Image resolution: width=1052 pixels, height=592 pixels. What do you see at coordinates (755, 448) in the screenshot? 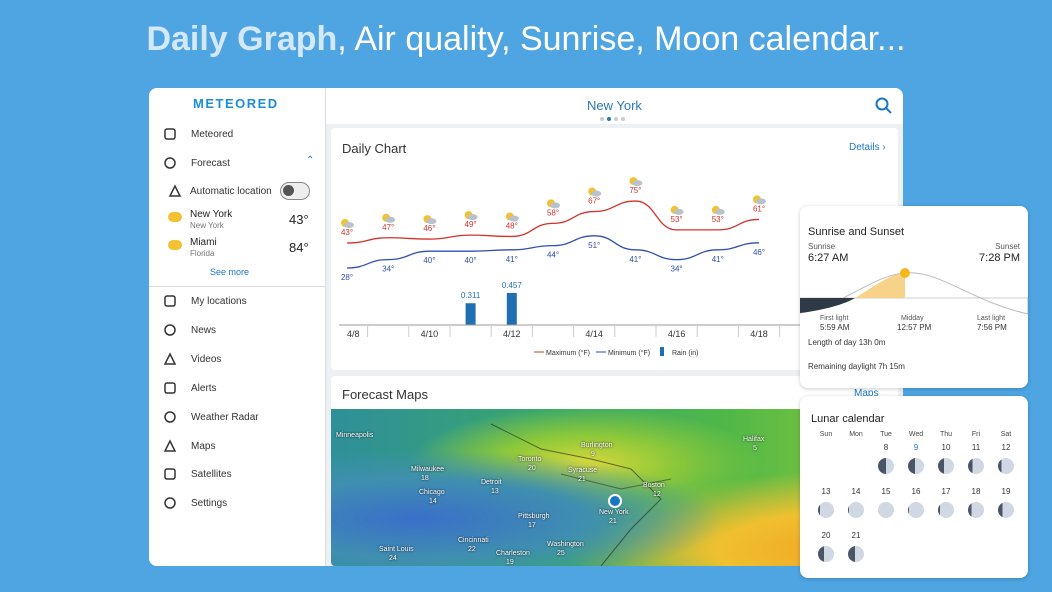
I see `city-temp: 5` at bounding box center [755, 448].